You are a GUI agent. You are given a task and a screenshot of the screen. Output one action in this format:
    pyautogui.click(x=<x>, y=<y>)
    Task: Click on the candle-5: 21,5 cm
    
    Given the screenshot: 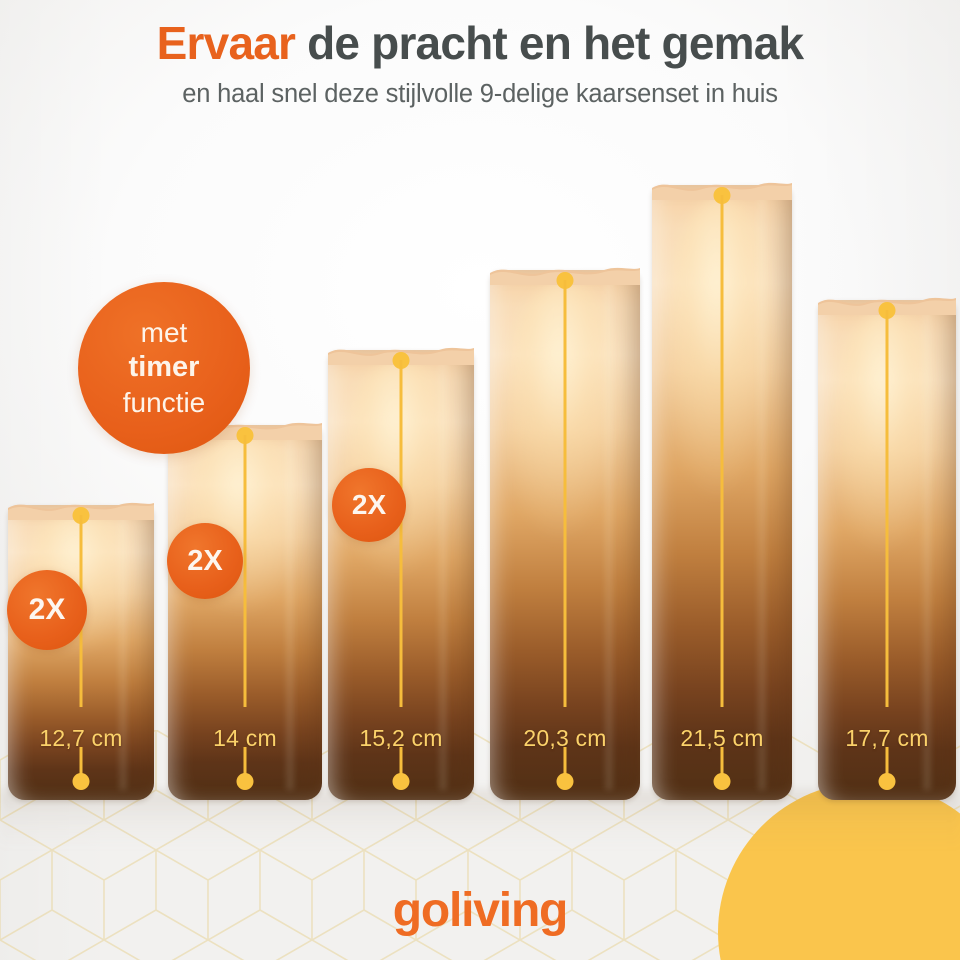 What is the action you would take?
    pyautogui.click(x=722, y=491)
    